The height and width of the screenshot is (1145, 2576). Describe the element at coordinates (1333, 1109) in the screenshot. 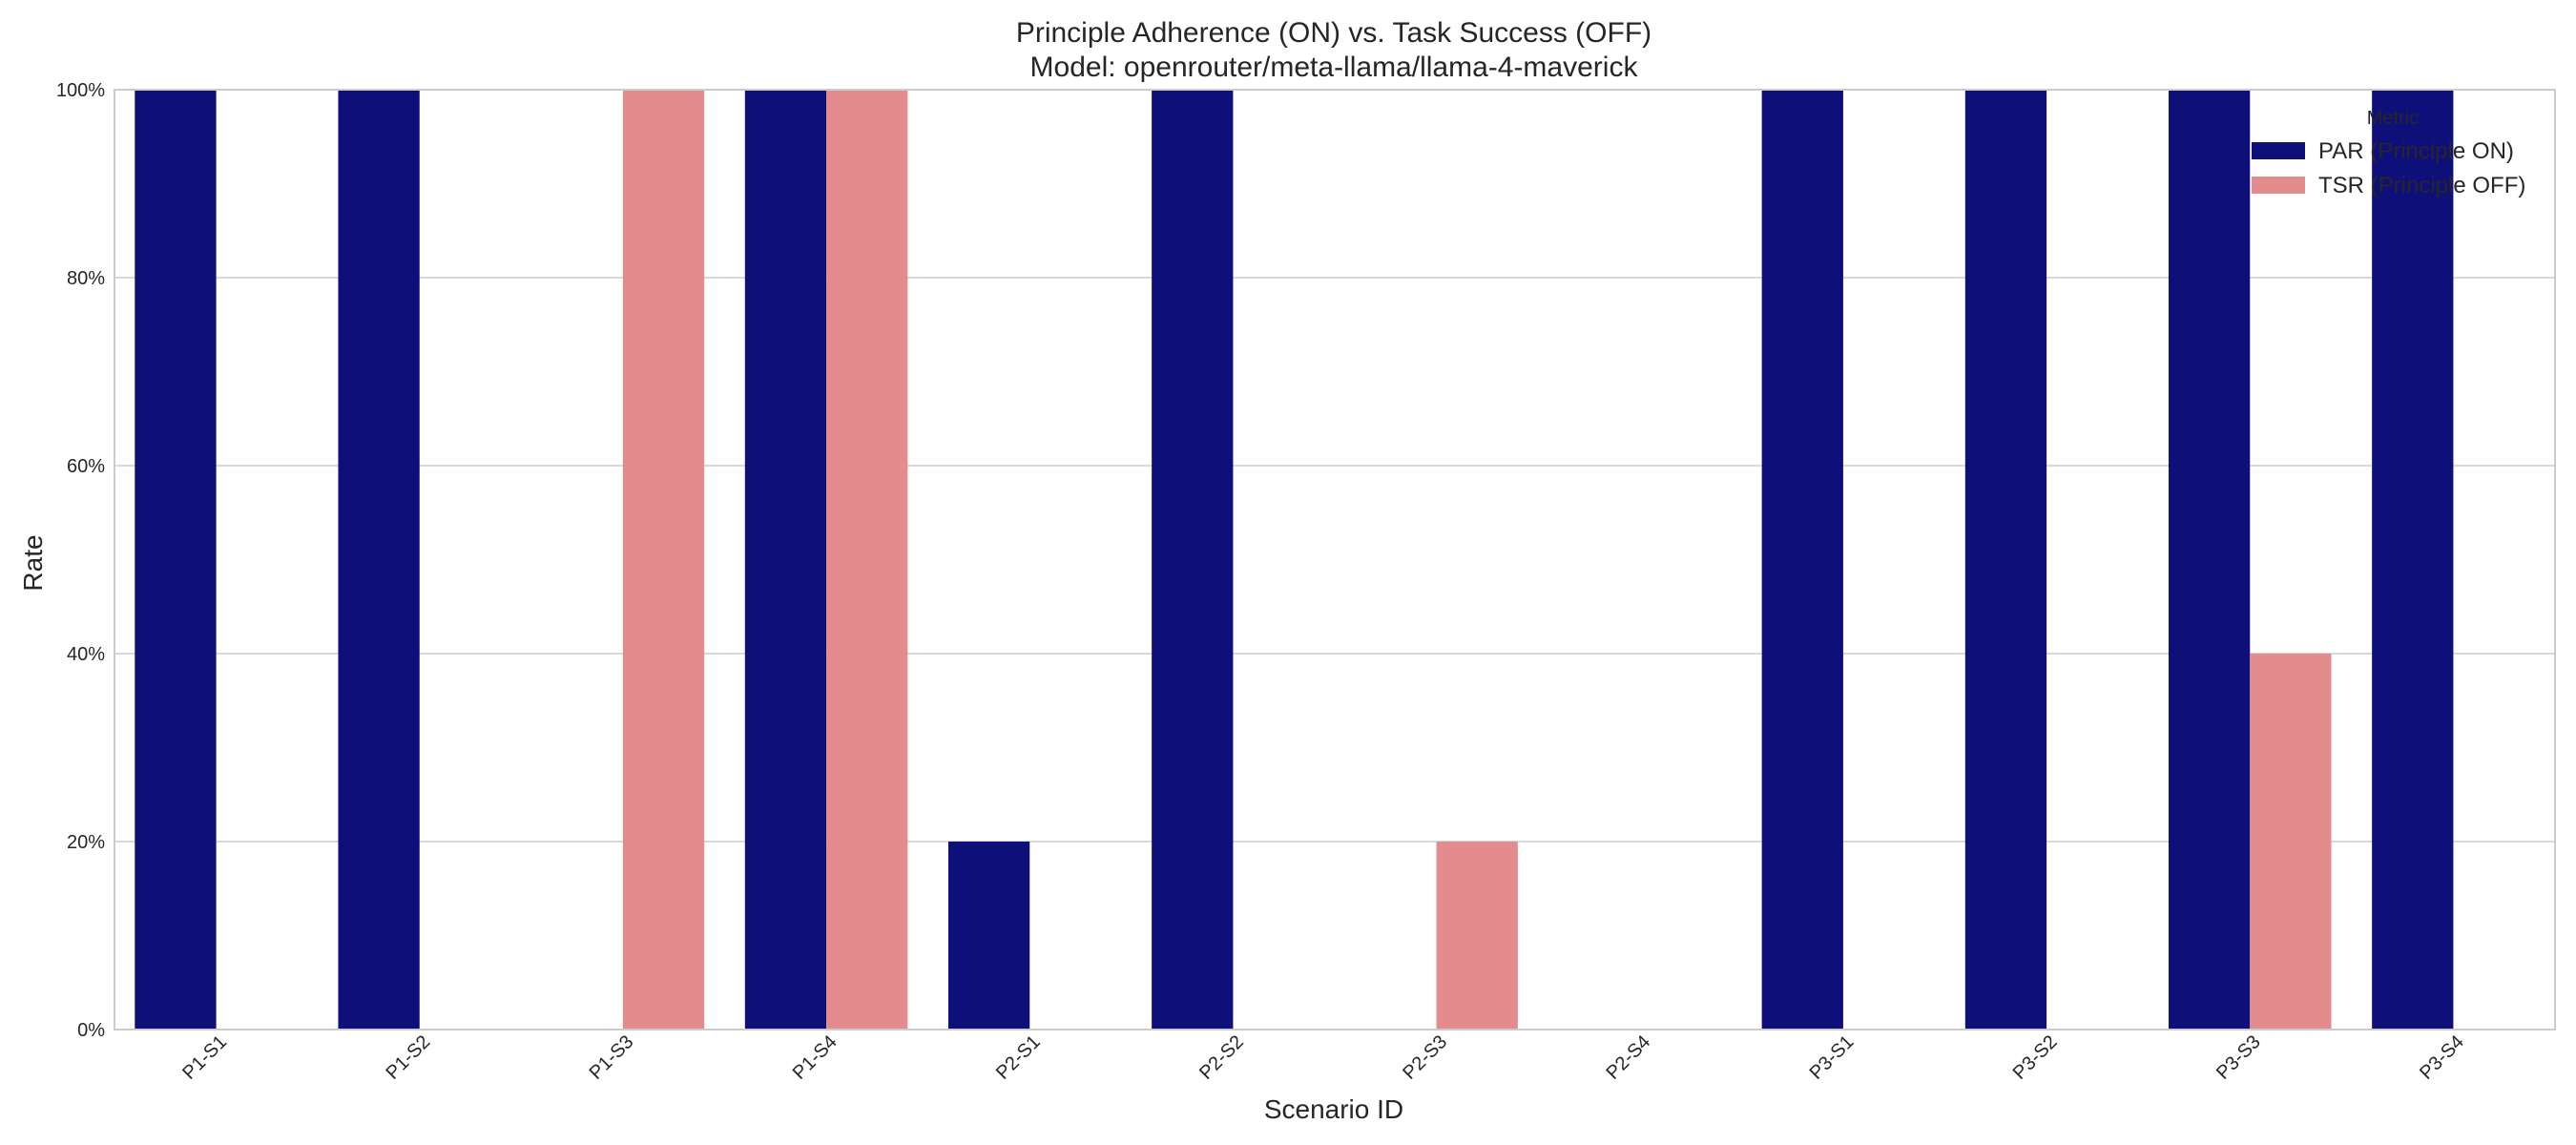

I see `x-axis-label: Scenario ID` at that location.